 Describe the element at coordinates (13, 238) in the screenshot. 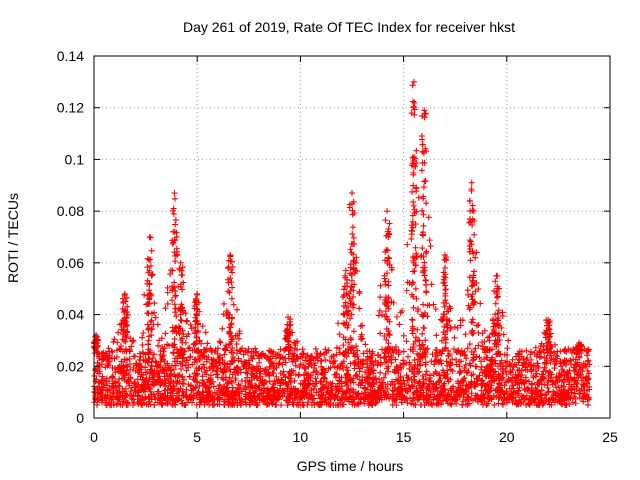

I see `y-axis-title: ROTI / TECUs` at that location.